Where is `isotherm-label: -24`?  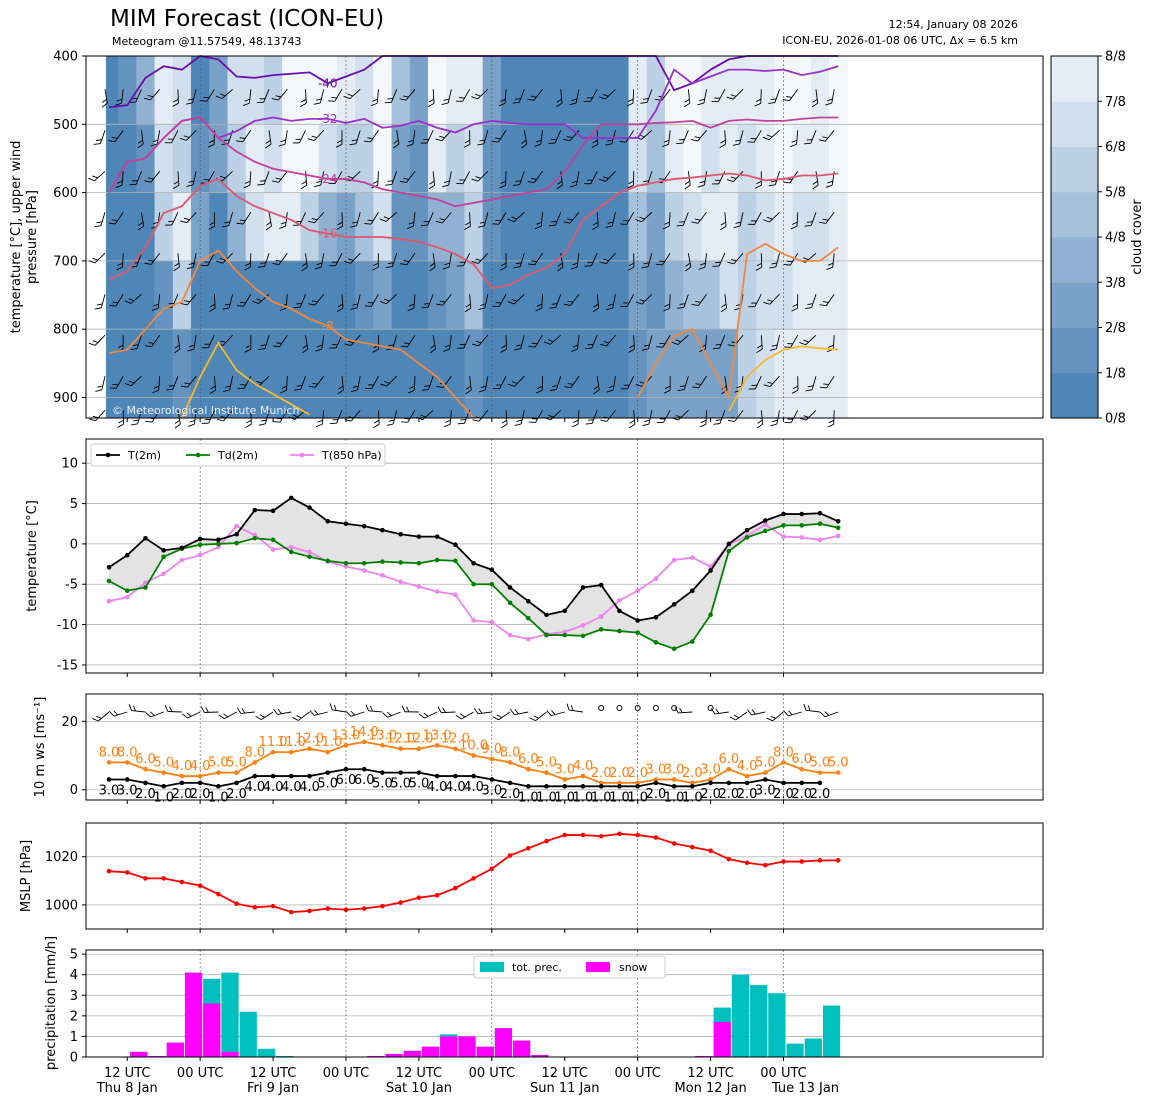
isotherm-label: -24 is located at coordinates (328, 179).